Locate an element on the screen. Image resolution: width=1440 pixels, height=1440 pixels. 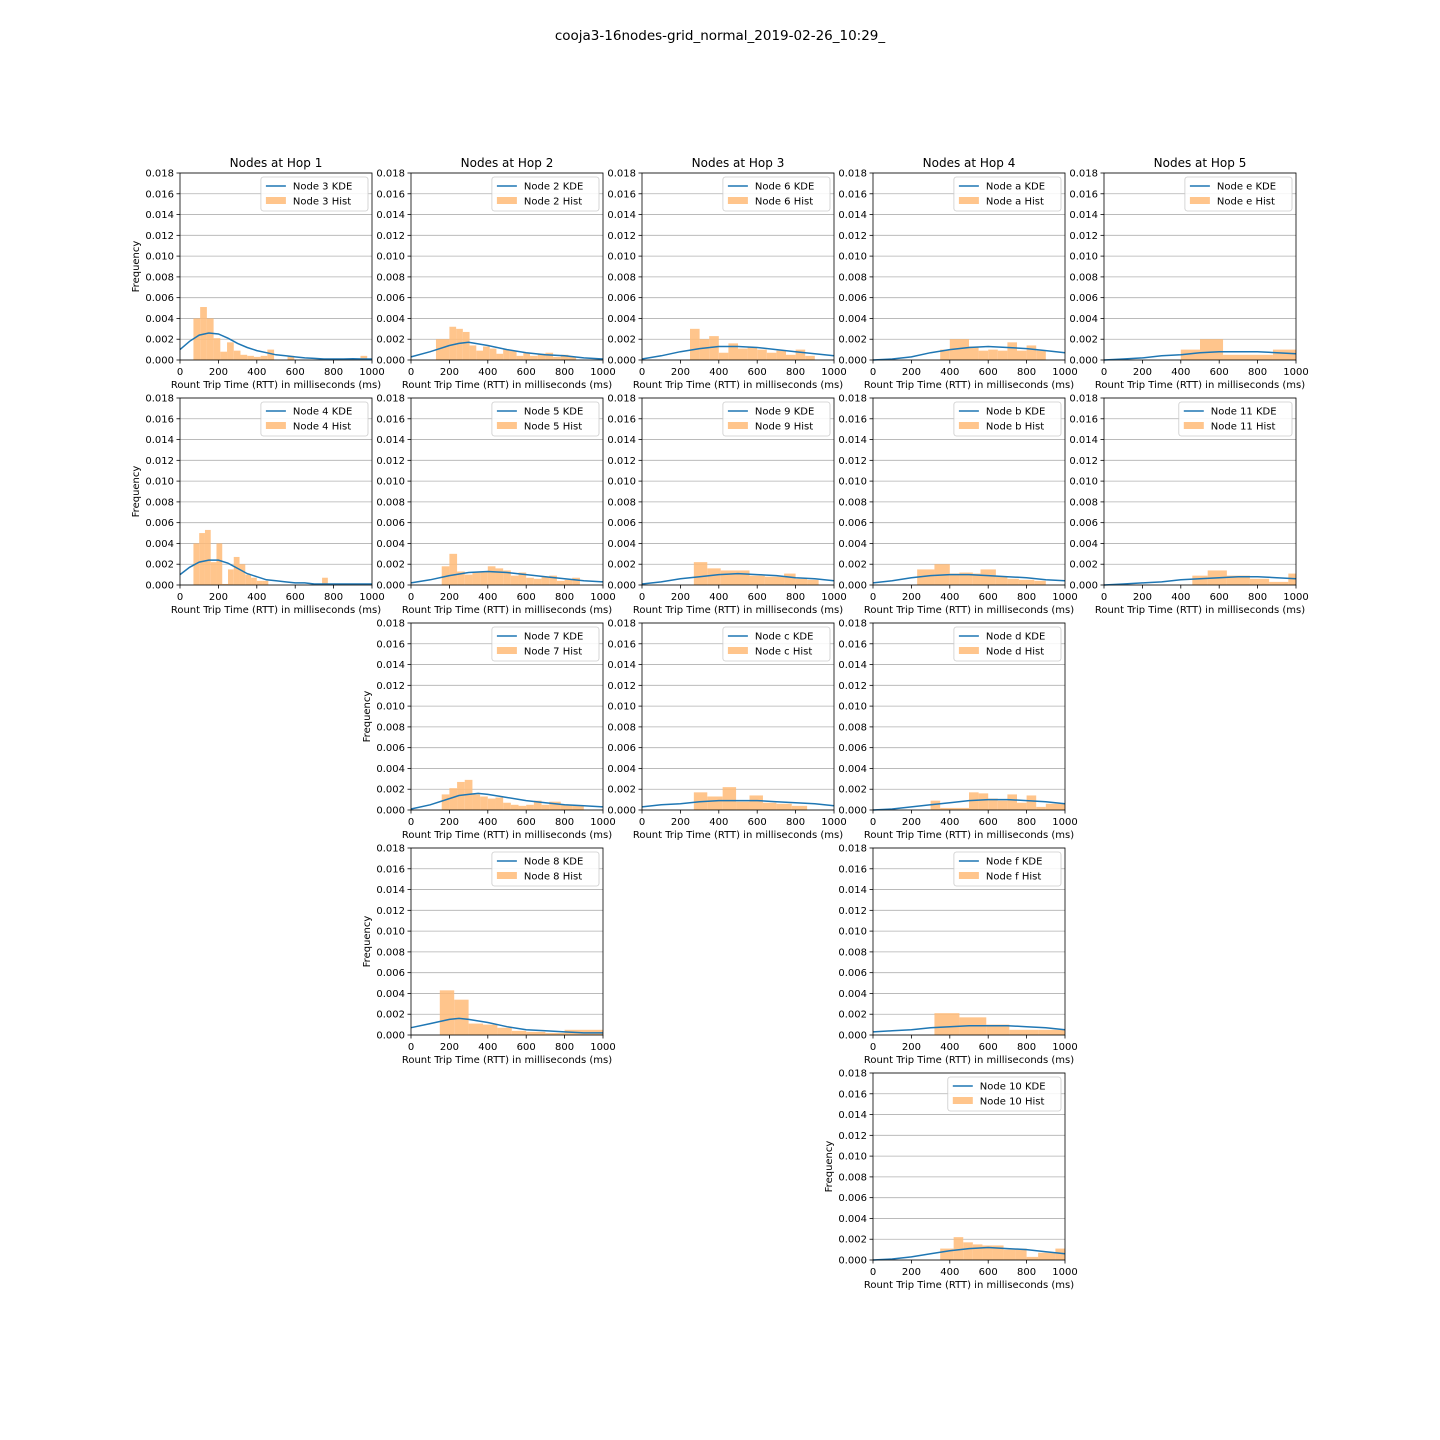
legend-kde-label: Node c KDE is located at coordinates (784, 637).